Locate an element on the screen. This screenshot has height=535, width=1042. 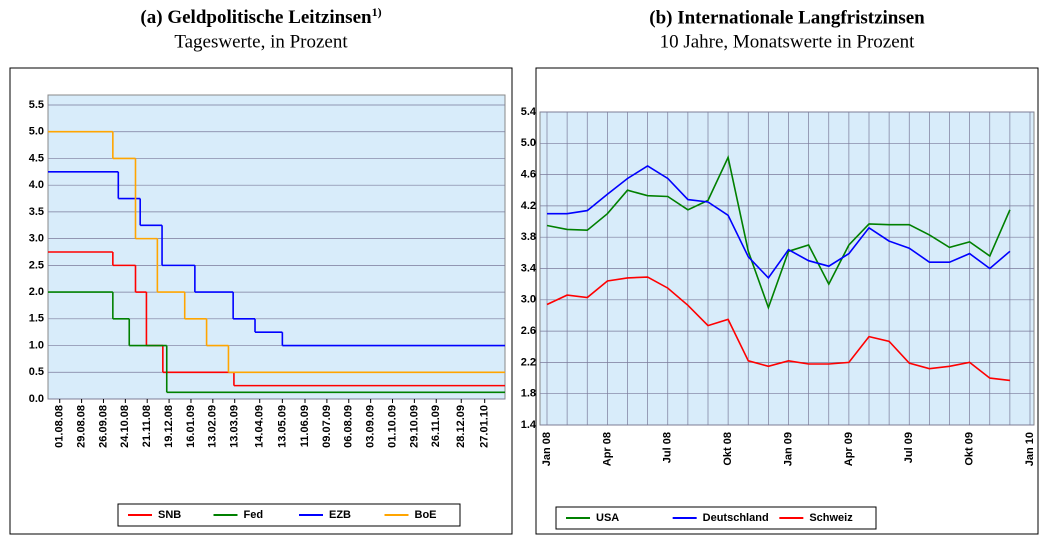
x-tick-label: Apr 08 is located at coordinates (607, 449).